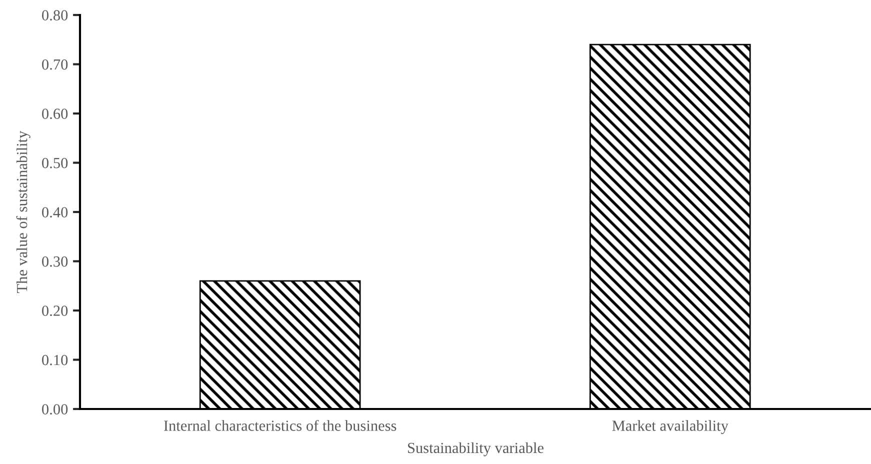 Image resolution: width=871 pixels, height=464 pixels. What do you see at coordinates (55, 114) in the screenshot?
I see `y-tick-label: 0.60` at bounding box center [55, 114].